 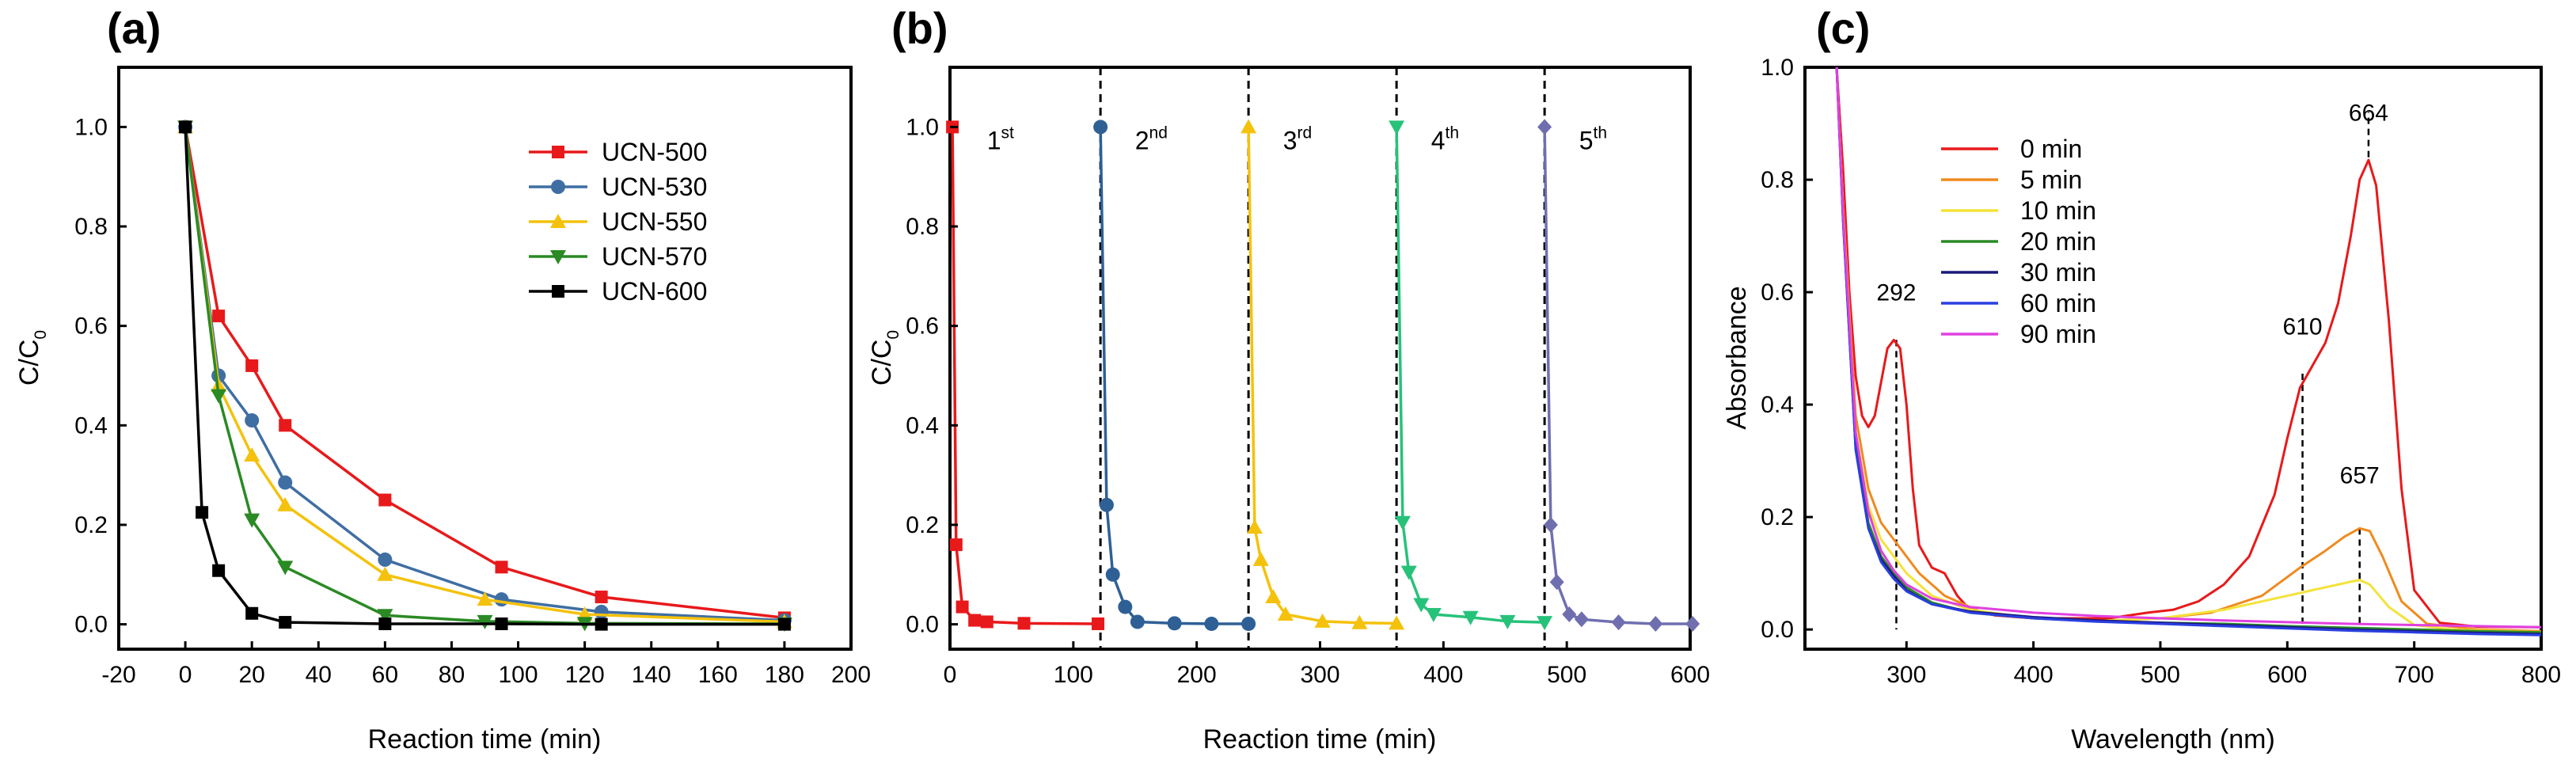 What do you see at coordinates (994, 141) in the screenshot?
I see `cycle-number: 1` at bounding box center [994, 141].